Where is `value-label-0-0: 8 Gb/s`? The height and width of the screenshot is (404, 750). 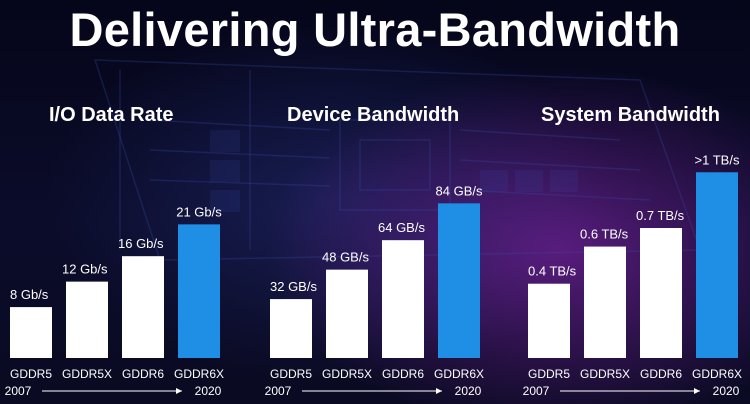
value-label-0-0: 8 Gb/s is located at coordinates (29, 294).